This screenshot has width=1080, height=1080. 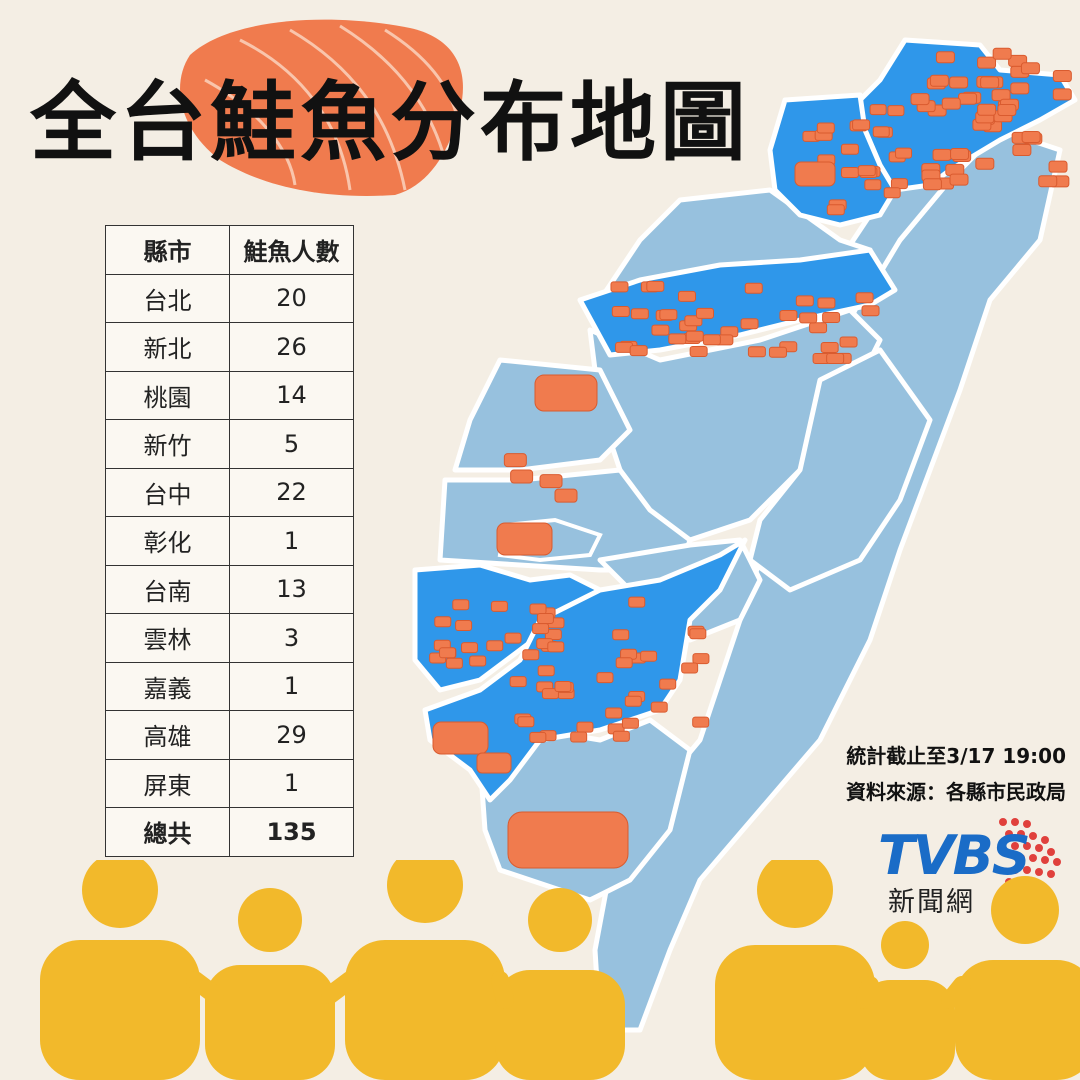 What do you see at coordinates (167, 638) in the screenshot?
I see `county-cell: 雲林` at bounding box center [167, 638].